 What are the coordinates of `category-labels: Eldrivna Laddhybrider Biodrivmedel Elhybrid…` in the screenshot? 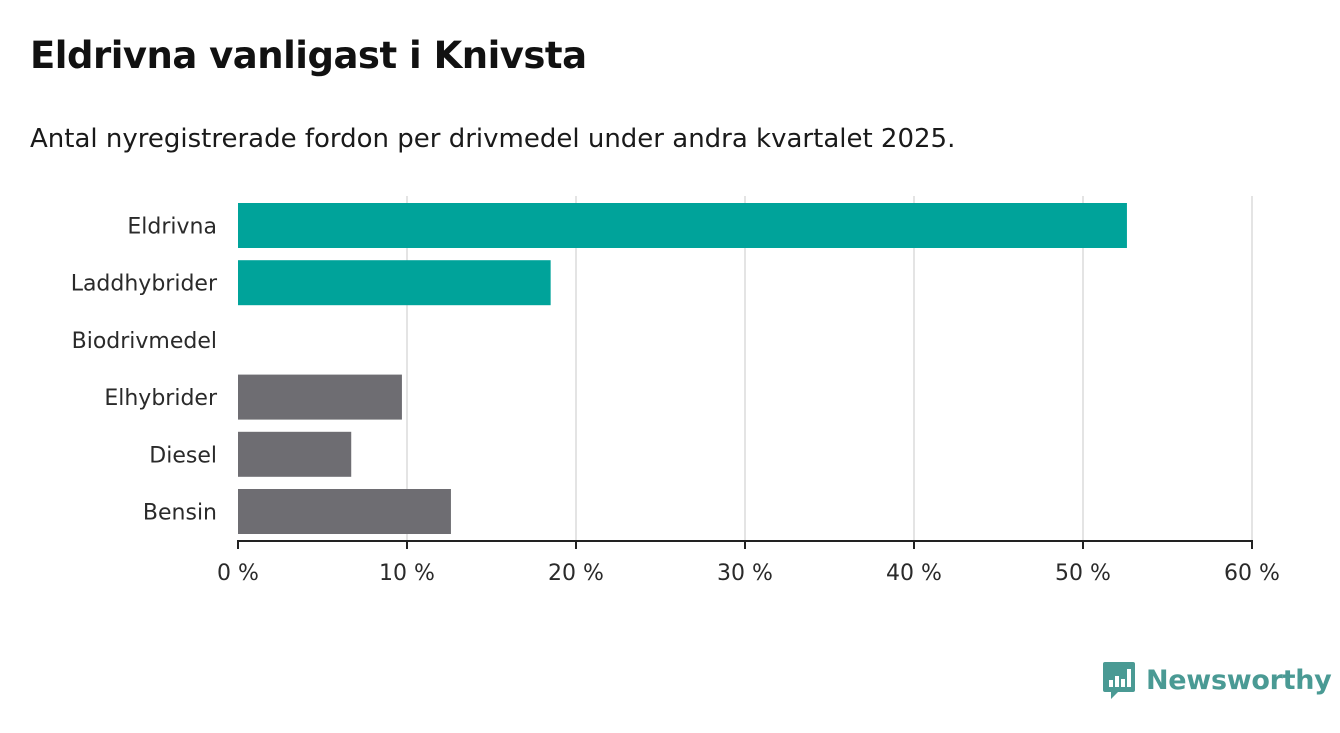 It's located at (144, 370).